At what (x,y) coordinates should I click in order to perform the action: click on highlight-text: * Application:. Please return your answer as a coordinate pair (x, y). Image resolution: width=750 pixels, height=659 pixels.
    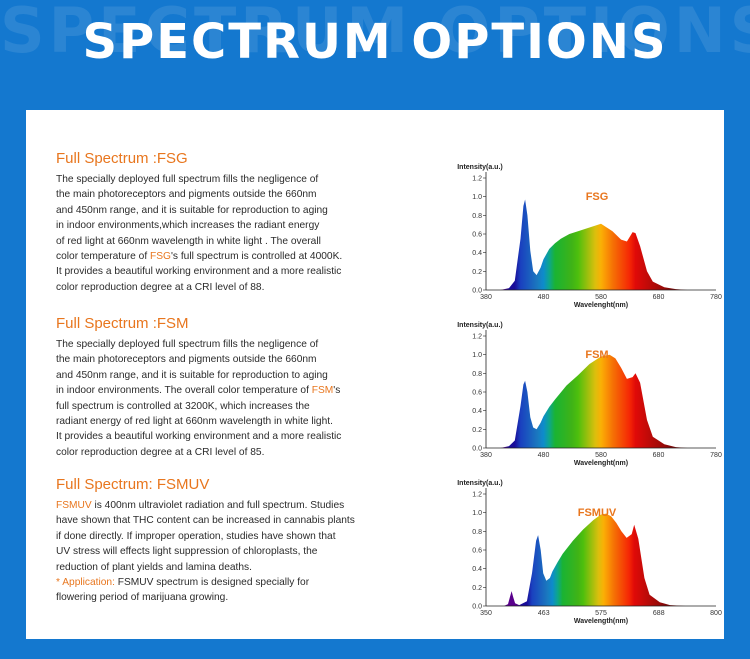
    Looking at the image, I should click on (85, 583).